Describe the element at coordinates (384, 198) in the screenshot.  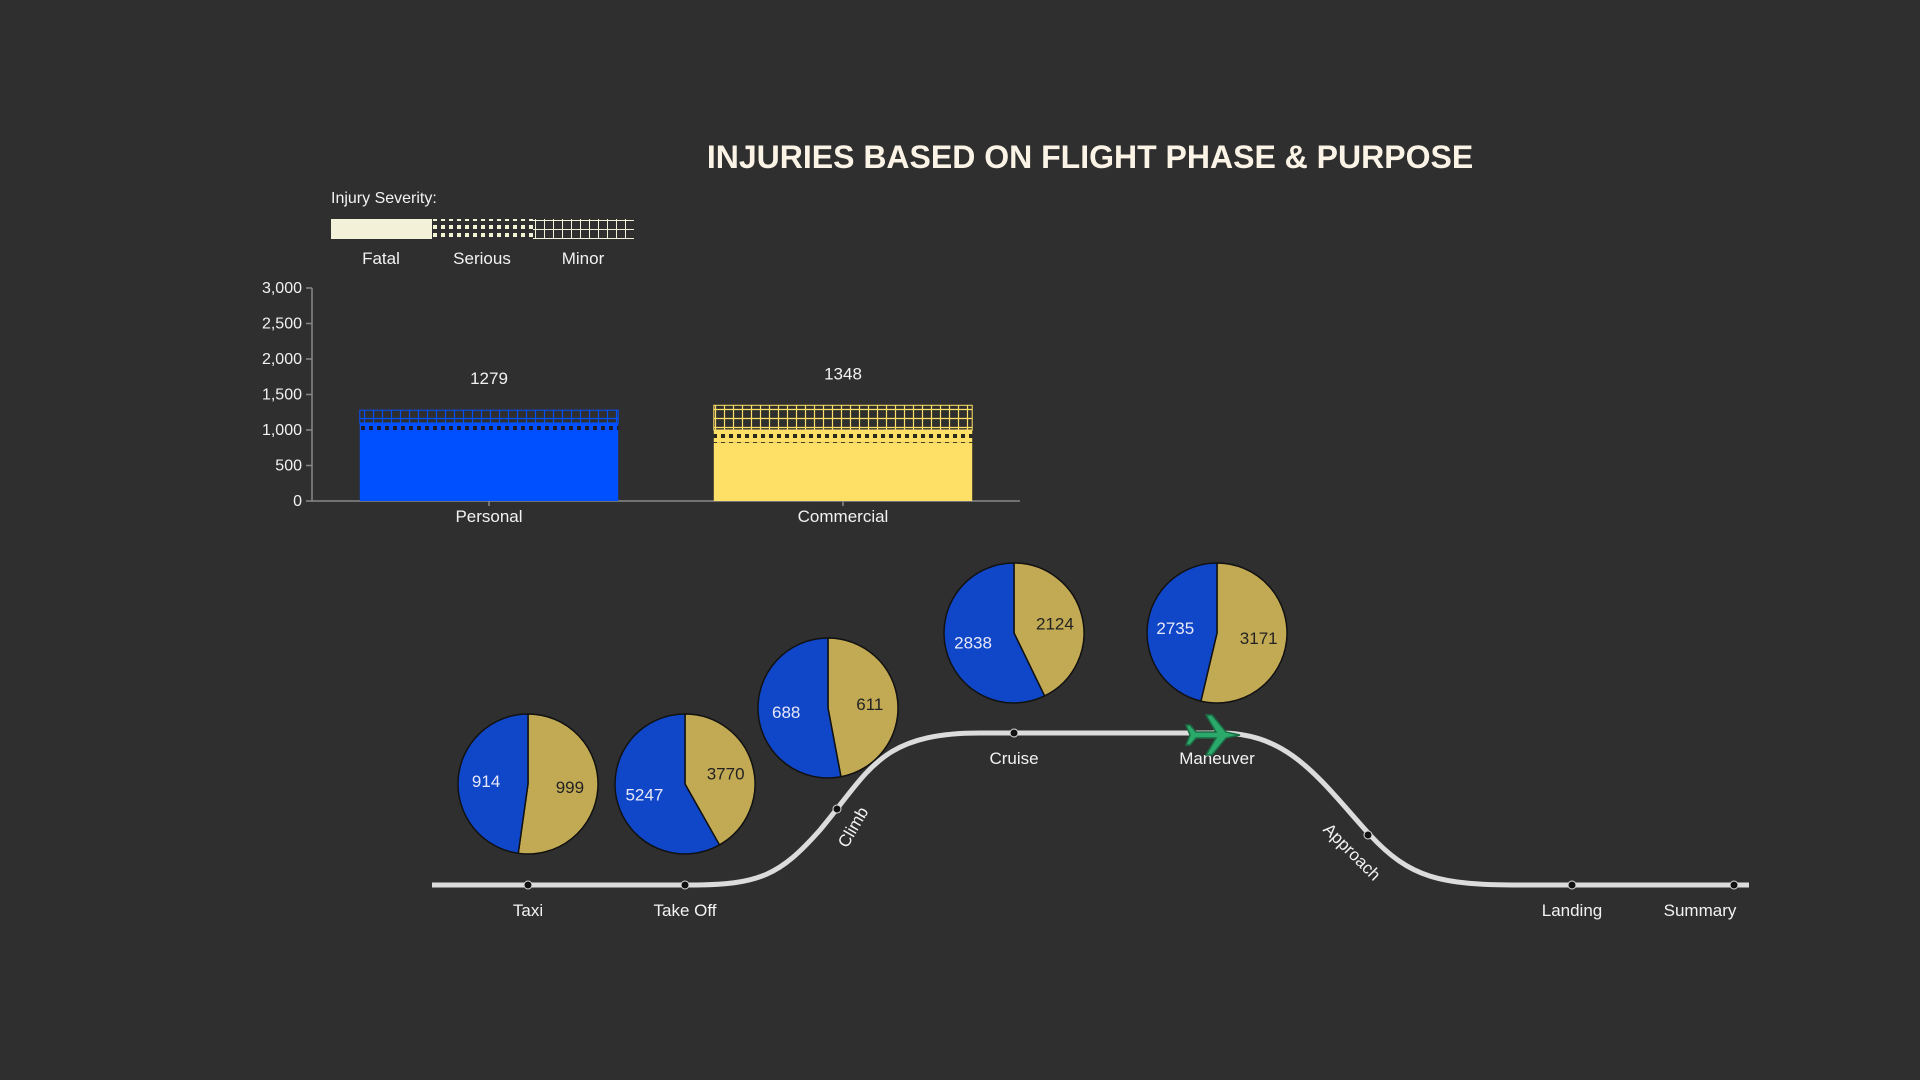
I see `legend-title: Injury Severity:` at that location.